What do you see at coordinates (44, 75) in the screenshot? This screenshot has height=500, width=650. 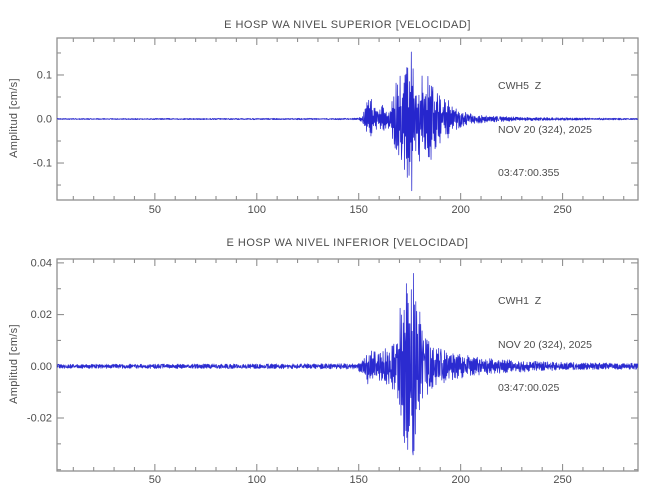 I see `y-tick-label: 0.1` at bounding box center [44, 75].